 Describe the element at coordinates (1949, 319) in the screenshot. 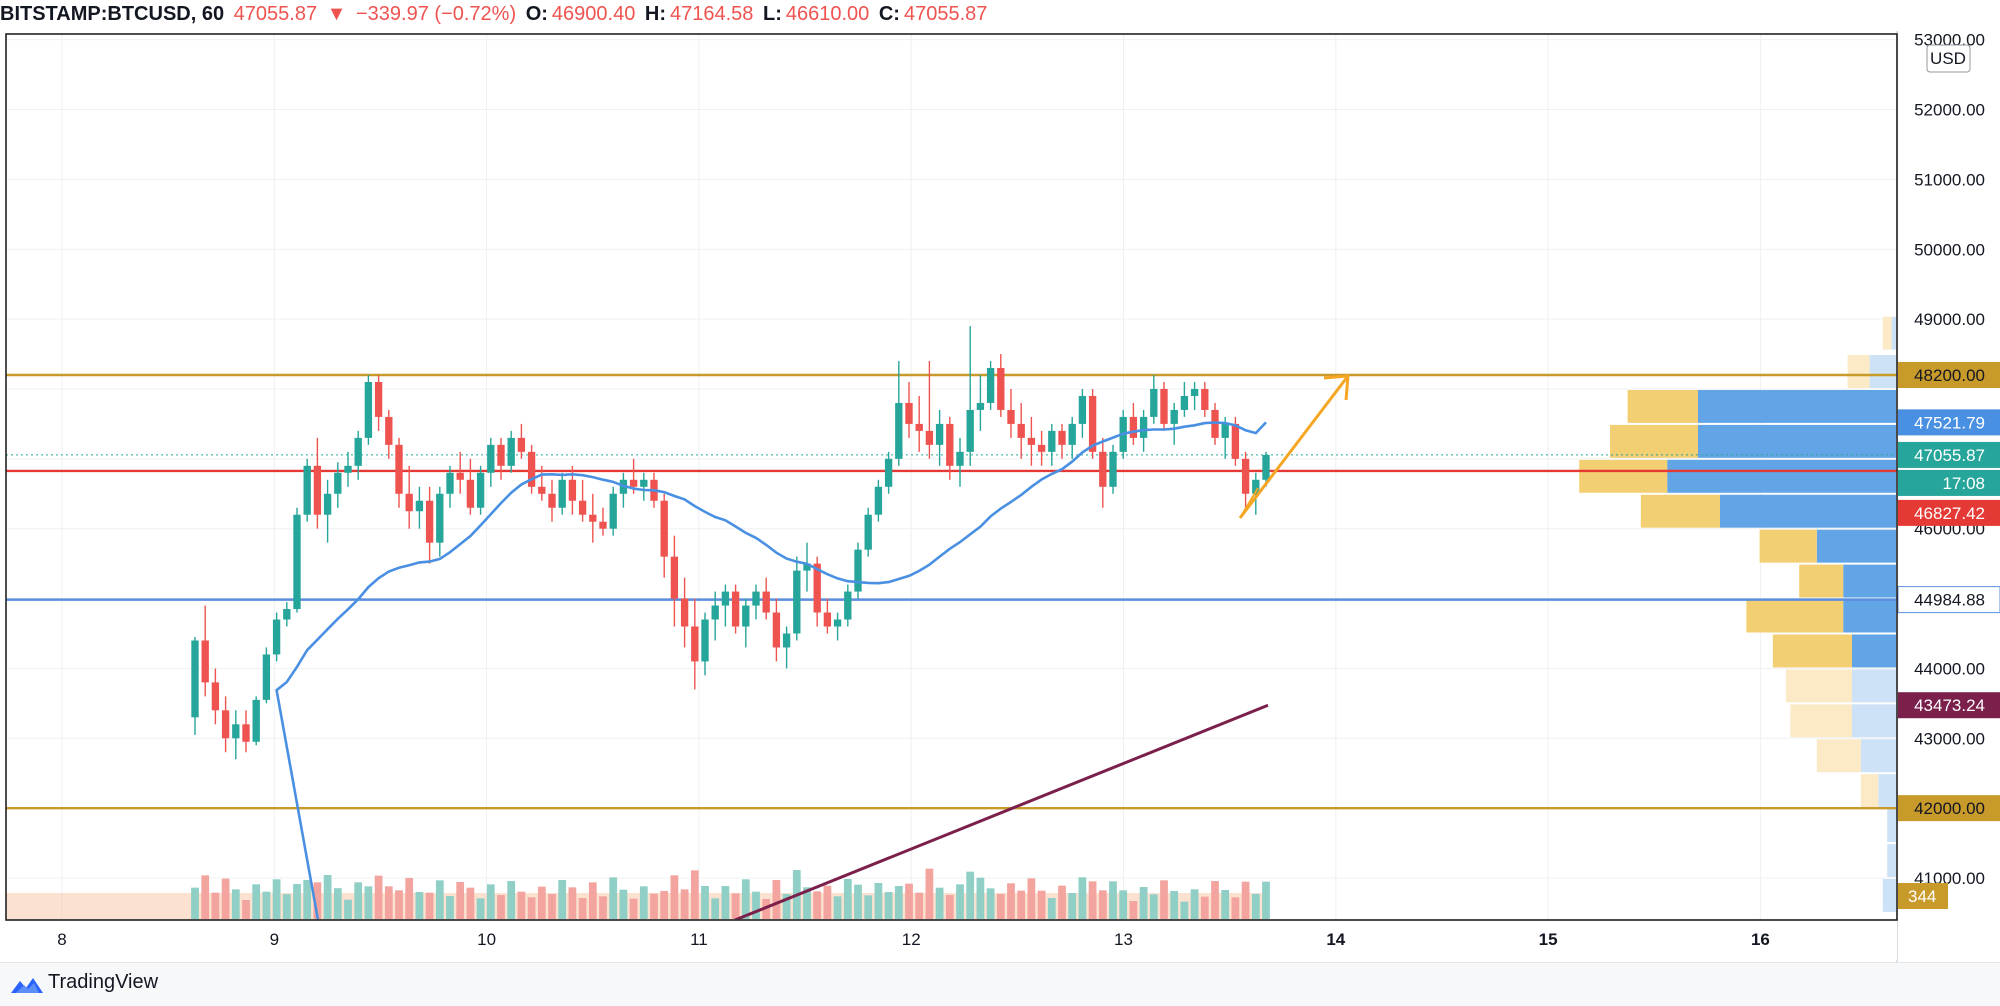

I see `price-axis-label: 49000.00` at that location.